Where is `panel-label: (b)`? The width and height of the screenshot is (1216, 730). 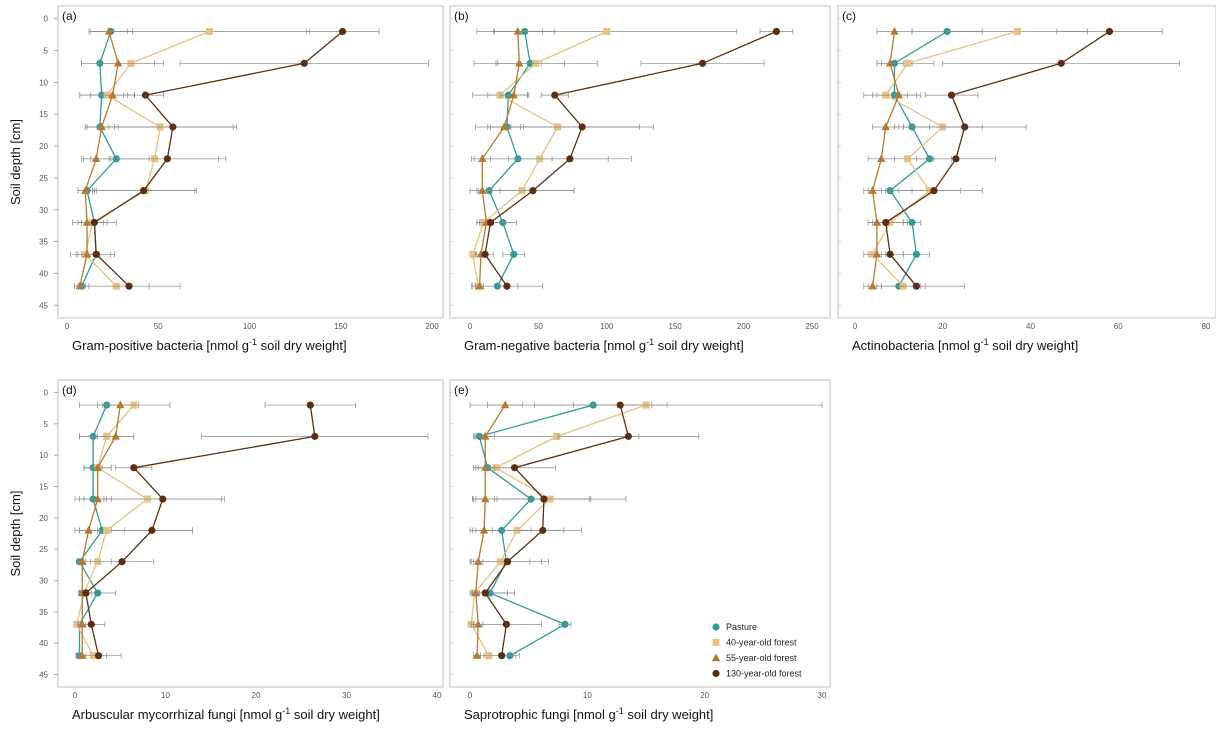 panel-label: (b) is located at coordinates (461, 16).